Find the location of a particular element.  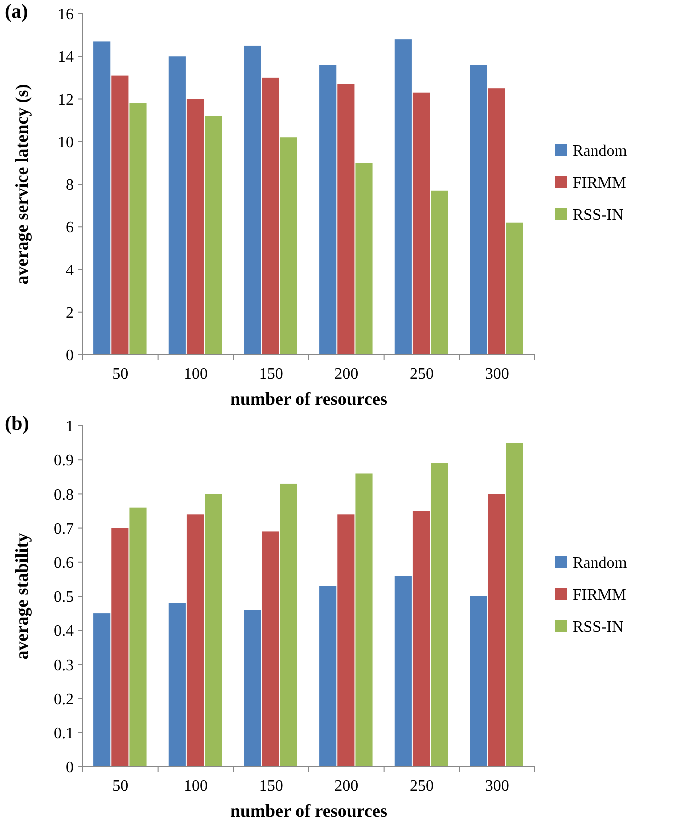

y-tick-label: 8 is located at coordinates (70, 185).